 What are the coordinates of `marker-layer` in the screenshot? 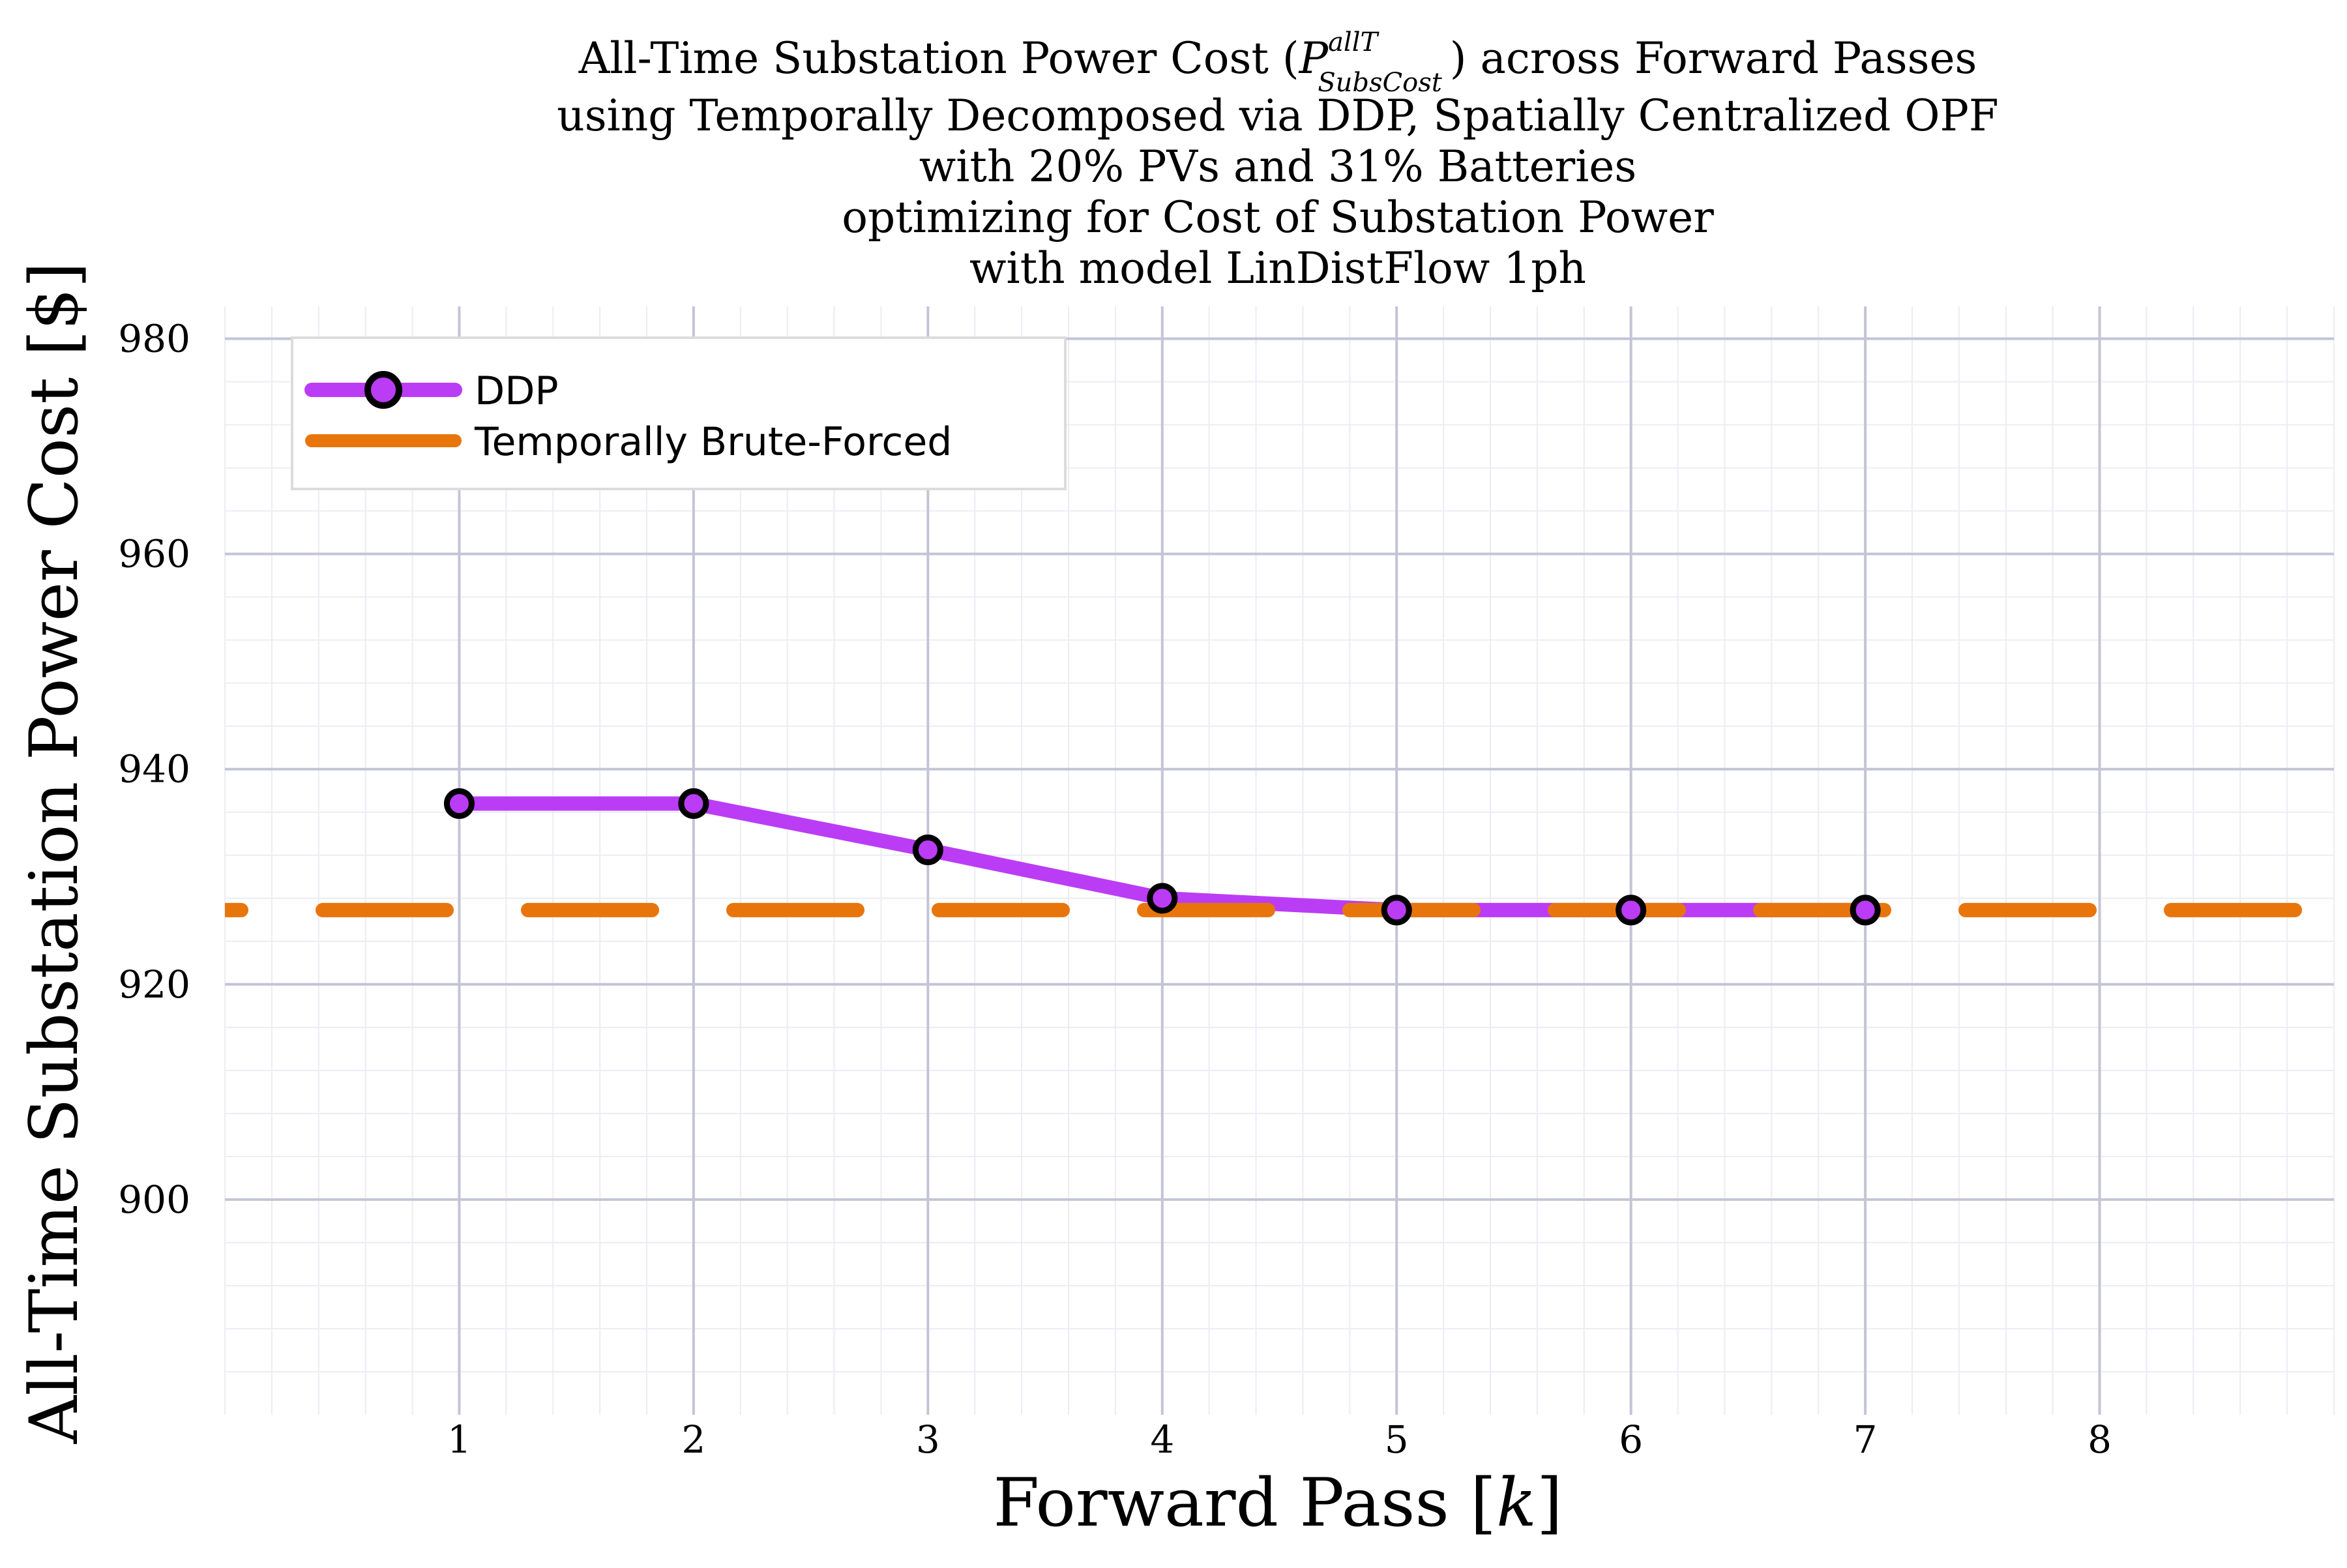 It's located at (1162, 857).